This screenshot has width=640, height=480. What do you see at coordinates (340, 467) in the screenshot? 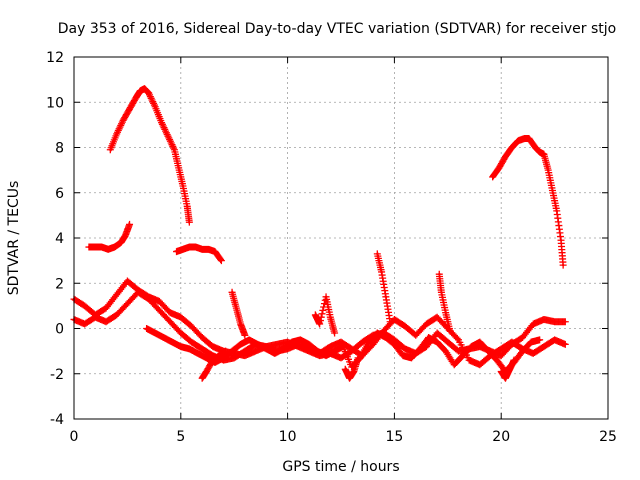
I see `x-axis-label: GPS time / hours` at bounding box center [340, 467].